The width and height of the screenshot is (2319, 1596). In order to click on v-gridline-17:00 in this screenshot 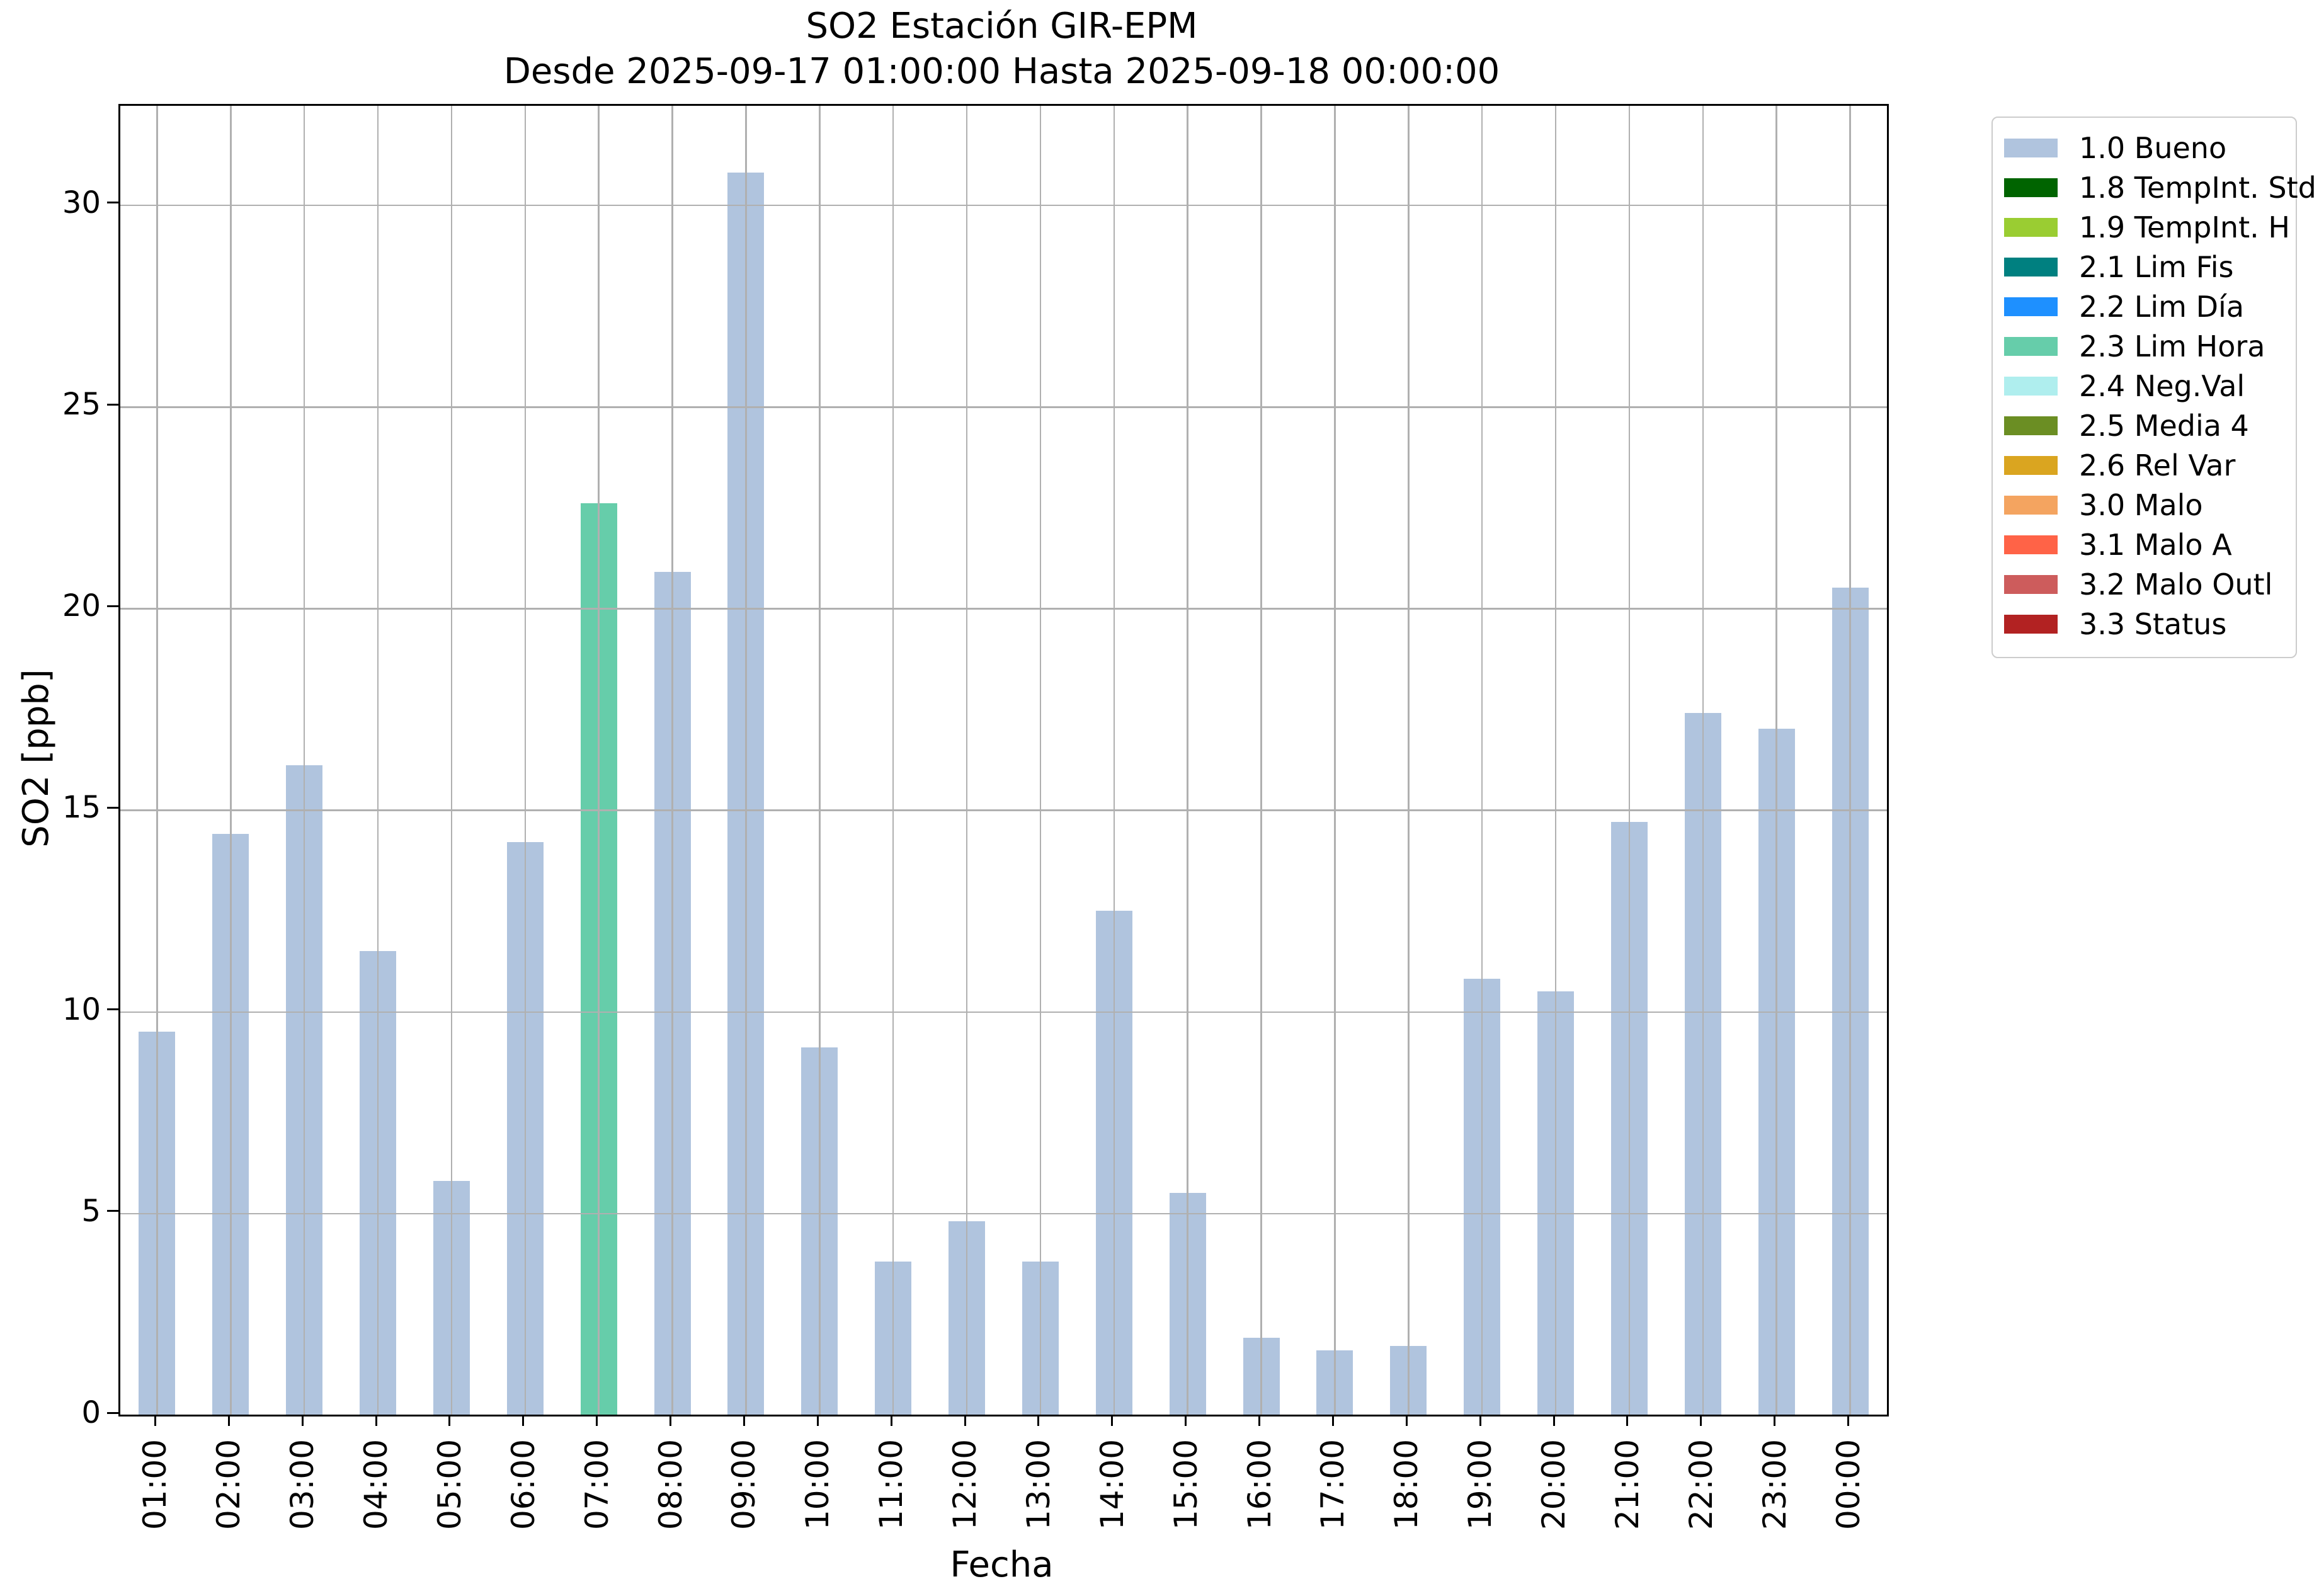, I will do `click(1335, 760)`.